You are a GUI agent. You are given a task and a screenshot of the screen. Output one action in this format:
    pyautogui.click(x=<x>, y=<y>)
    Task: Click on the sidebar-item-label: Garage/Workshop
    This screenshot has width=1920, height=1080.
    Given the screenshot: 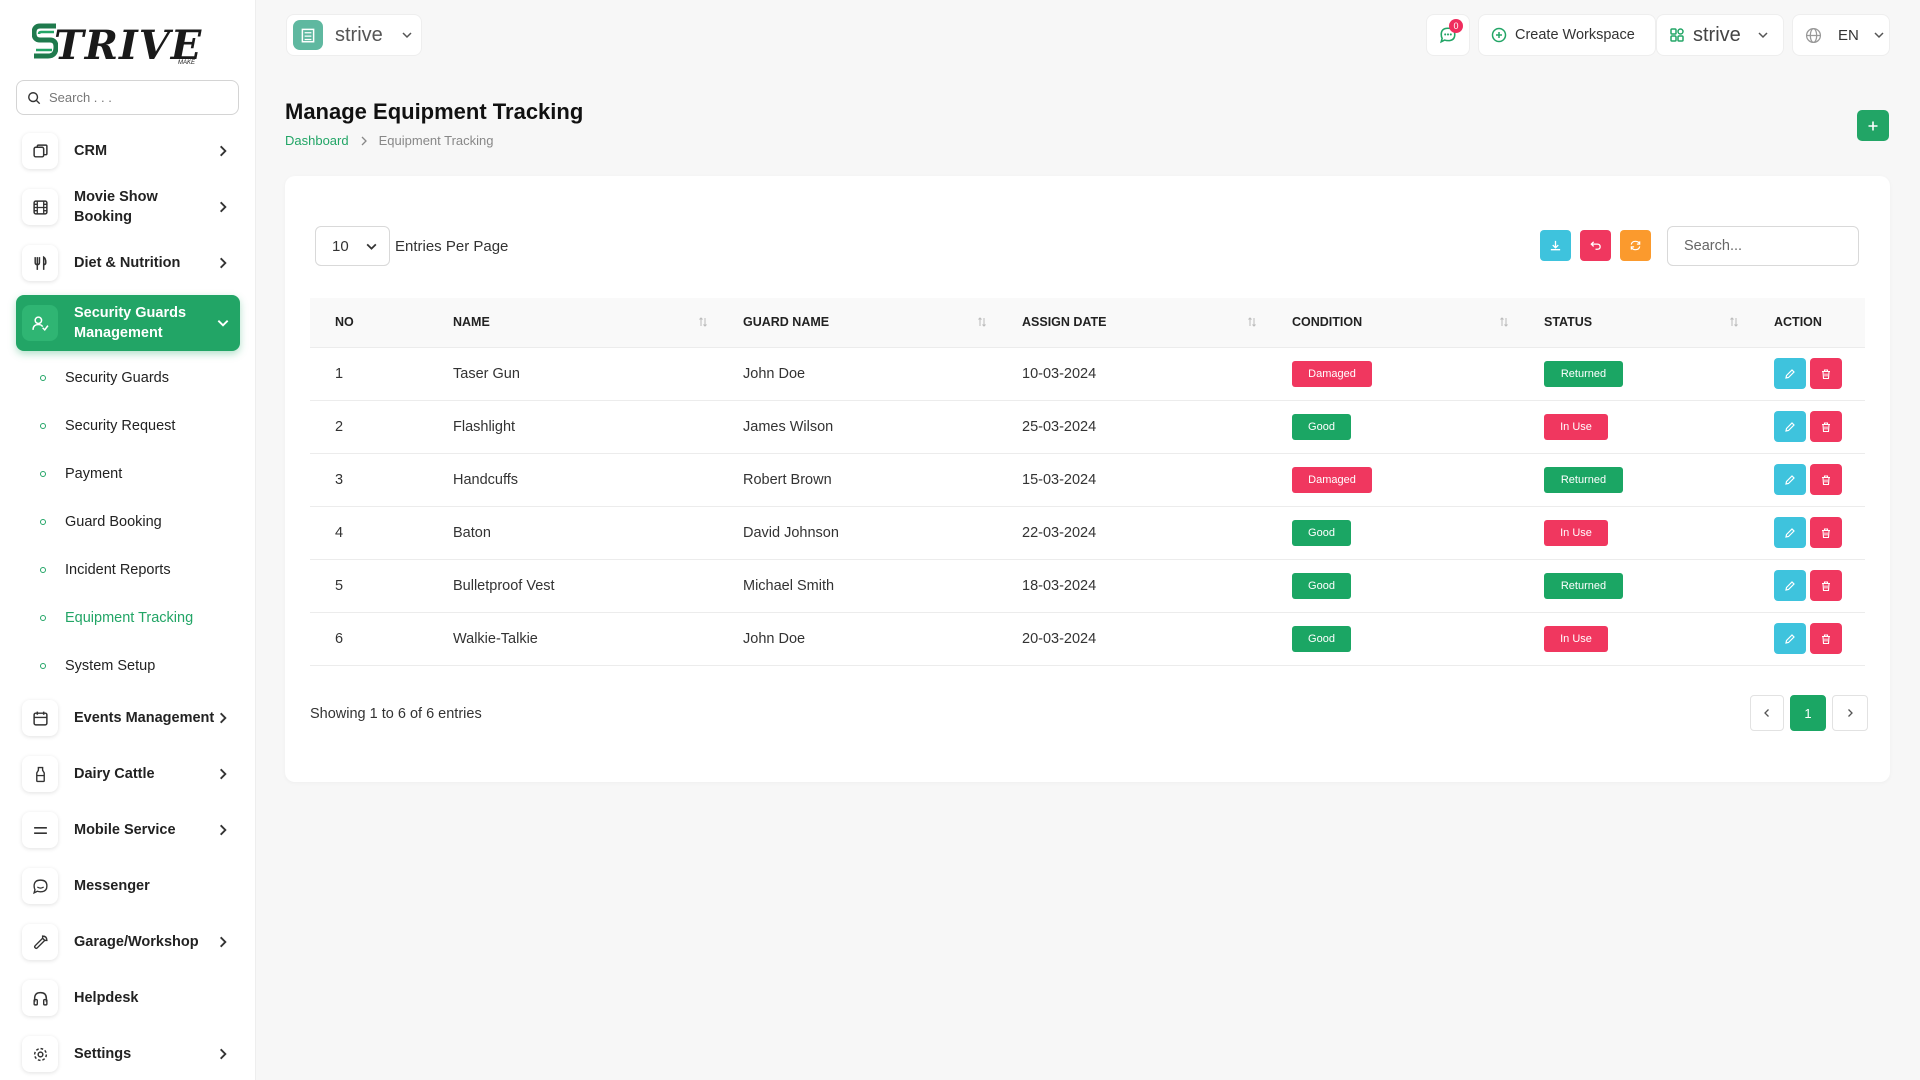 What is the action you would take?
    pyautogui.click(x=136, y=942)
    